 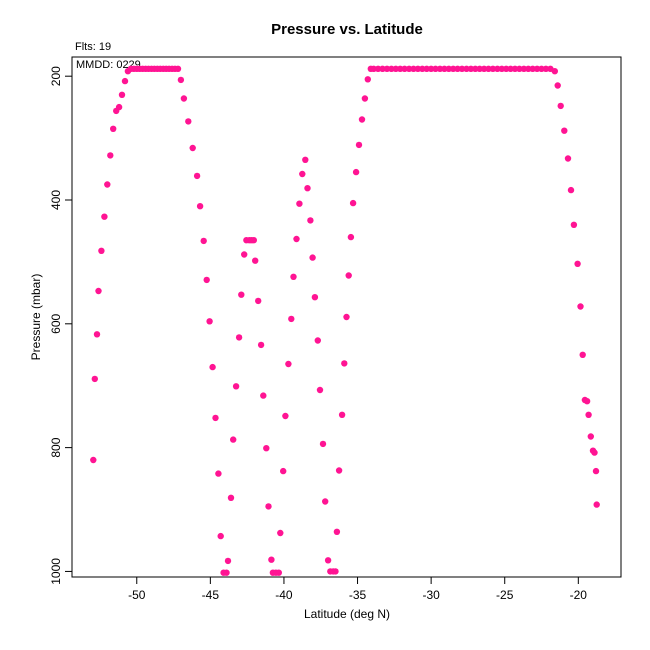 I want to click on flights-annotation: Flts: 19, so click(x=93, y=47).